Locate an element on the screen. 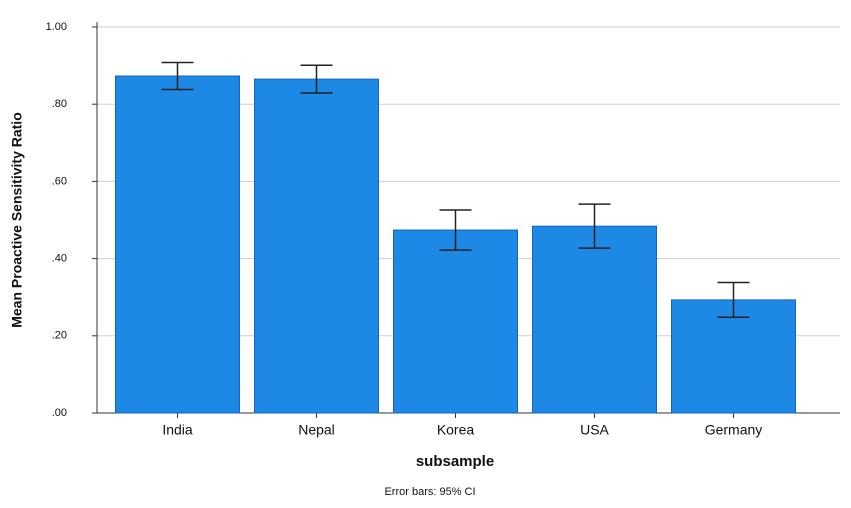  y-tick-label: .00 is located at coordinates (59, 413).